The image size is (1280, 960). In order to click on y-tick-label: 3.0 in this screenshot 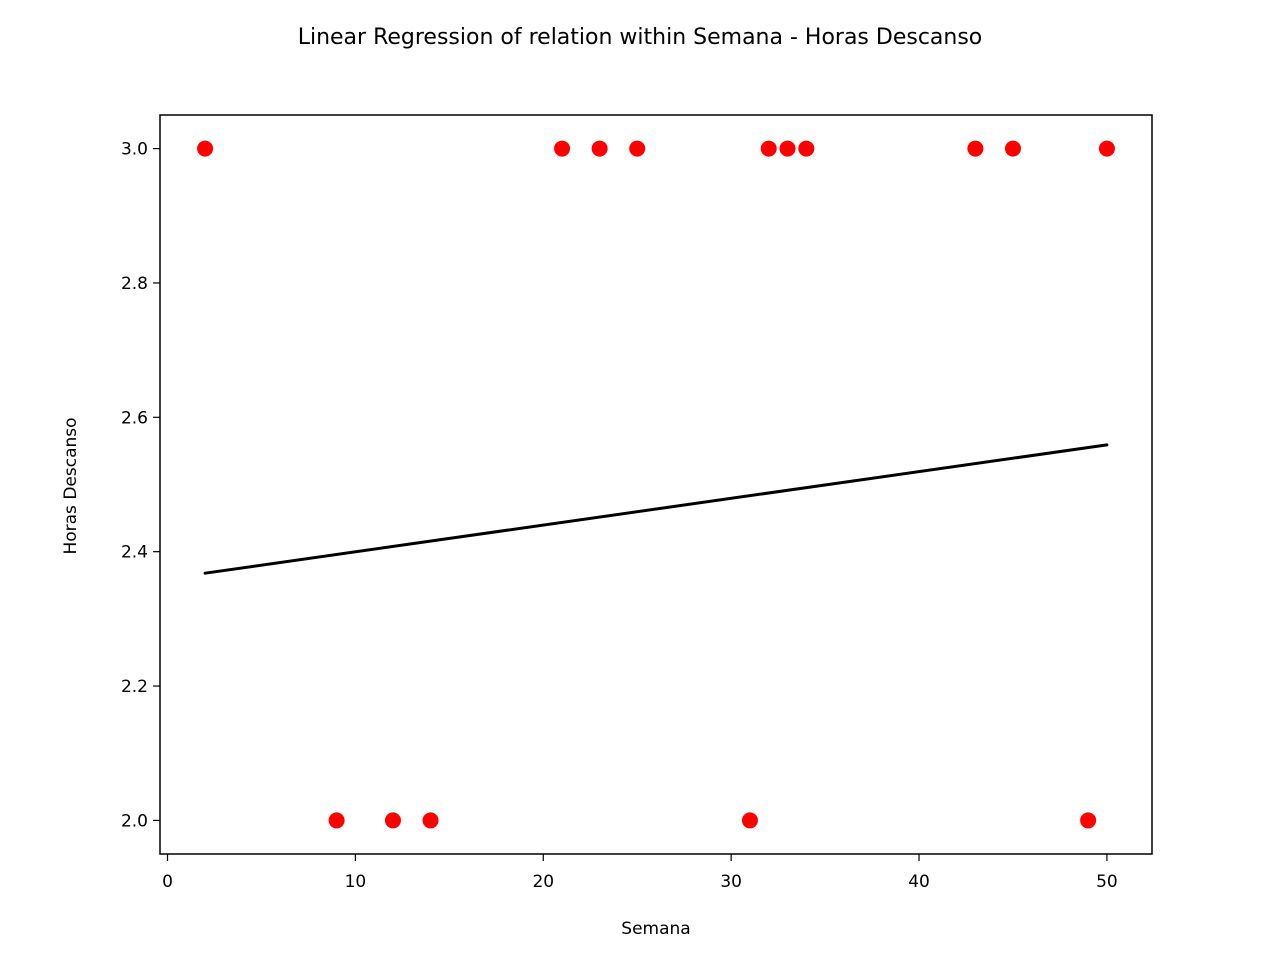, I will do `click(134, 150)`.